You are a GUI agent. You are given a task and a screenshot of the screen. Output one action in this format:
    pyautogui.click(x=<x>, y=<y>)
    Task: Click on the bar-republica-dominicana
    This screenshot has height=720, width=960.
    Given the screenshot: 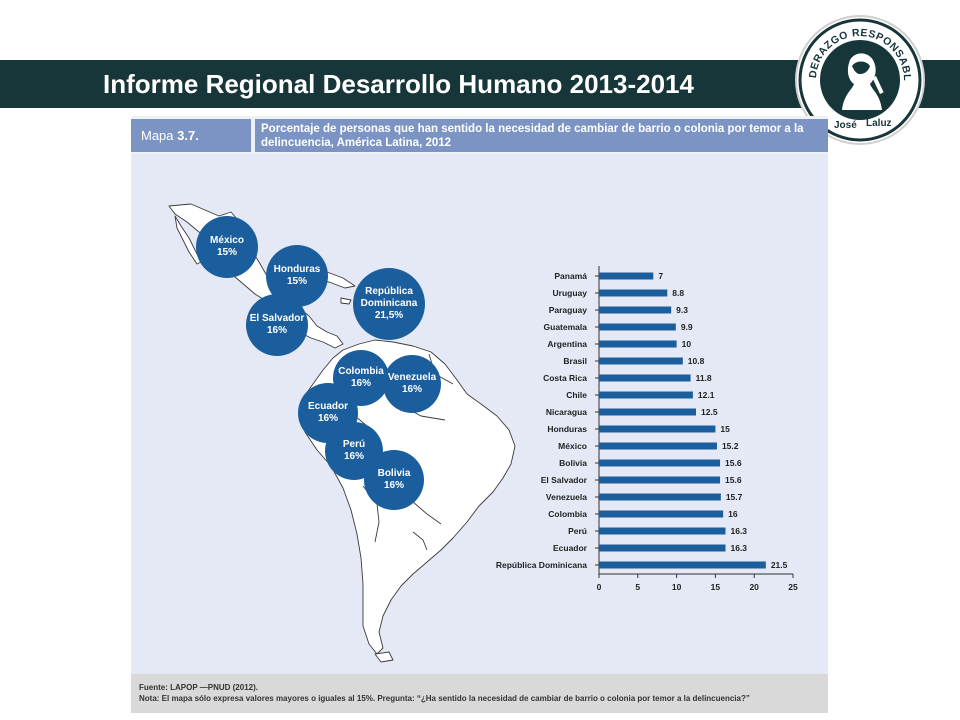 What is the action you would take?
    pyautogui.click(x=682, y=565)
    